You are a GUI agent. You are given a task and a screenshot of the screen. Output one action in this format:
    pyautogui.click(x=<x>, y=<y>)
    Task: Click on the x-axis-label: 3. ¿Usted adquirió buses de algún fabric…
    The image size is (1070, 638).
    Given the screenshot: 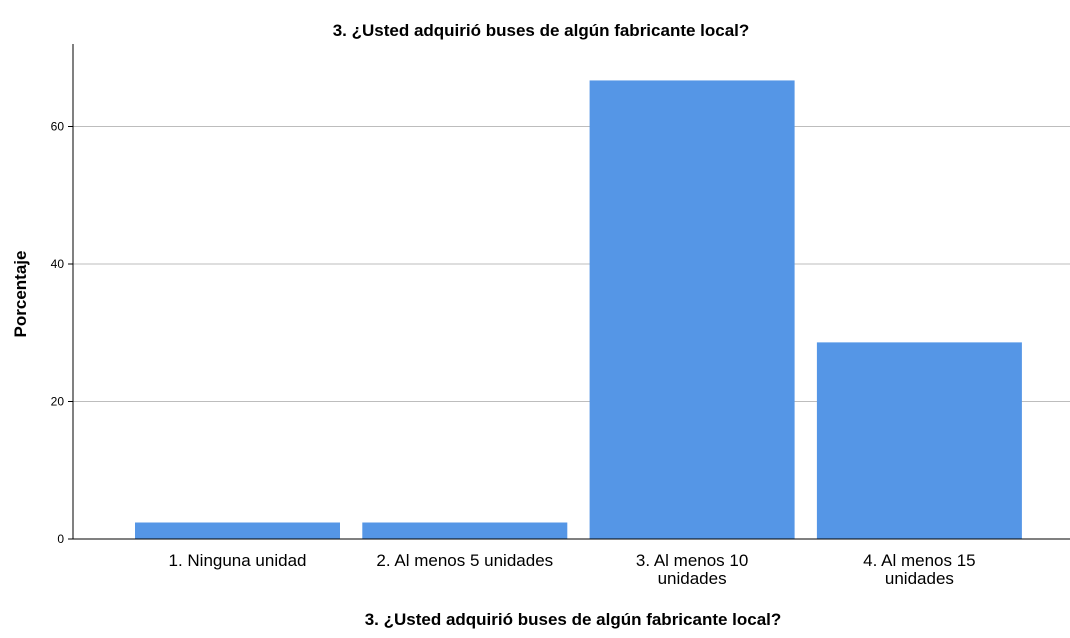 What is the action you would take?
    pyautogui.click(x=573, y=619)
    